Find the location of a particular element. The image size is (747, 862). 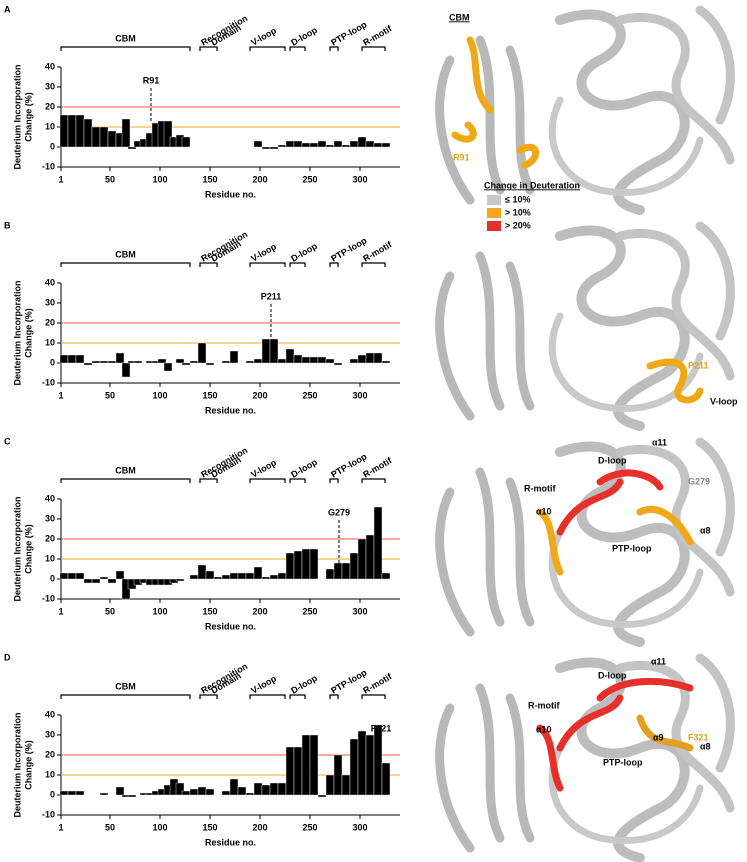

legend-label: ≤ 10% is located at coordinates (517, 199).